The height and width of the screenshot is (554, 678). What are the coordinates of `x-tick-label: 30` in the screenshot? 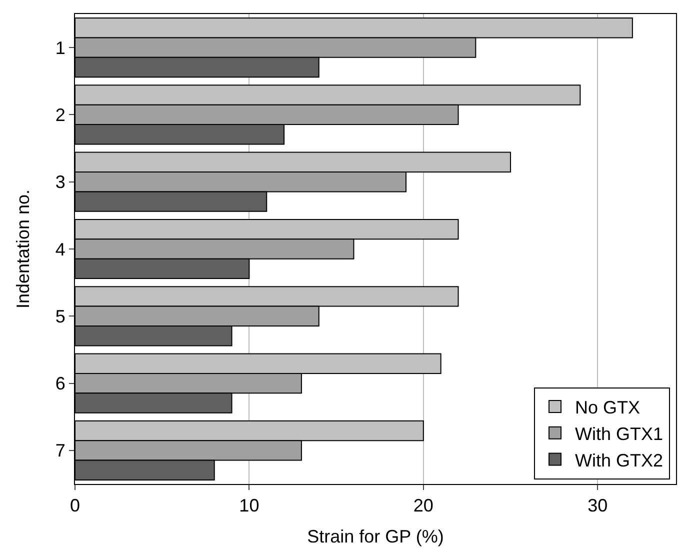 It's located at (598, 506).